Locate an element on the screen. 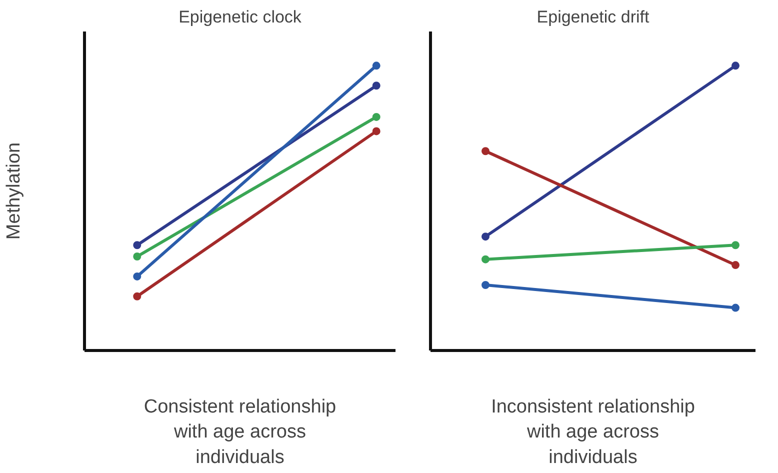  x-axis-title: Consistent relationship with age across individuals is located at coordinates (240, 432).